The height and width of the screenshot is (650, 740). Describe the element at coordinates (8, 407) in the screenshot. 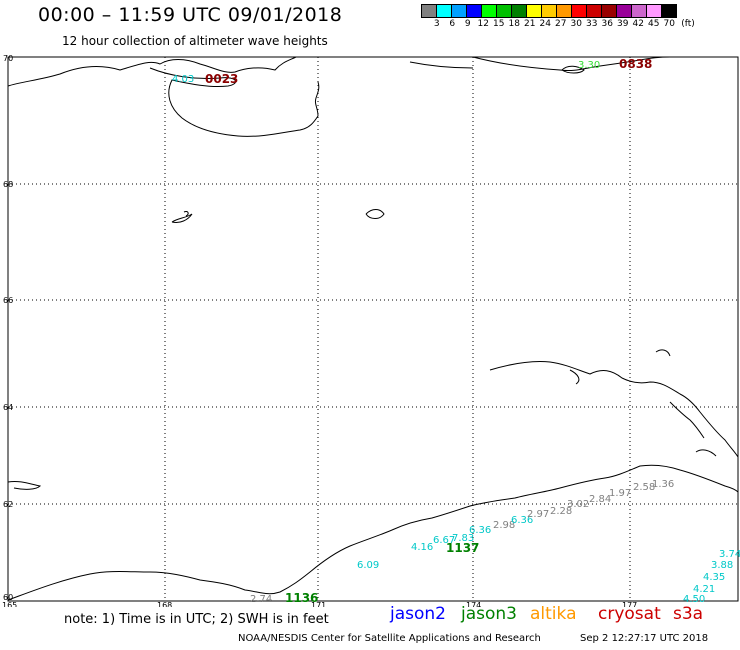

I see `lat-label-64: 64` at that location.